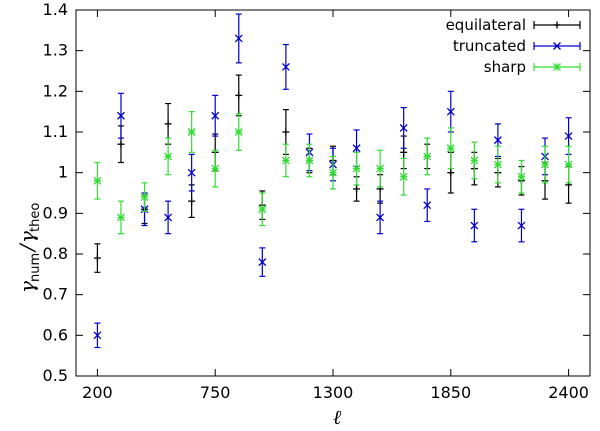 Image resolution: width=600 pixels, height=431 pixels. What do you see at coordinates (333, 392) in the screenshot?
I see `x-tick-label: 1300` at bounding box center [333, 392].